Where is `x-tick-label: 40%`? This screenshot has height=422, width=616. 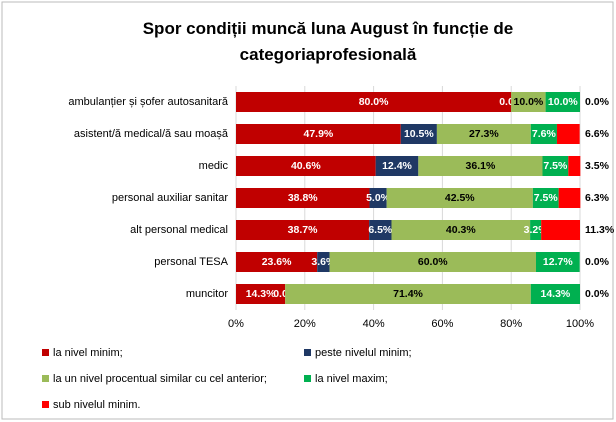
x-tick-label: 40% is located at coordinates (374, 324).